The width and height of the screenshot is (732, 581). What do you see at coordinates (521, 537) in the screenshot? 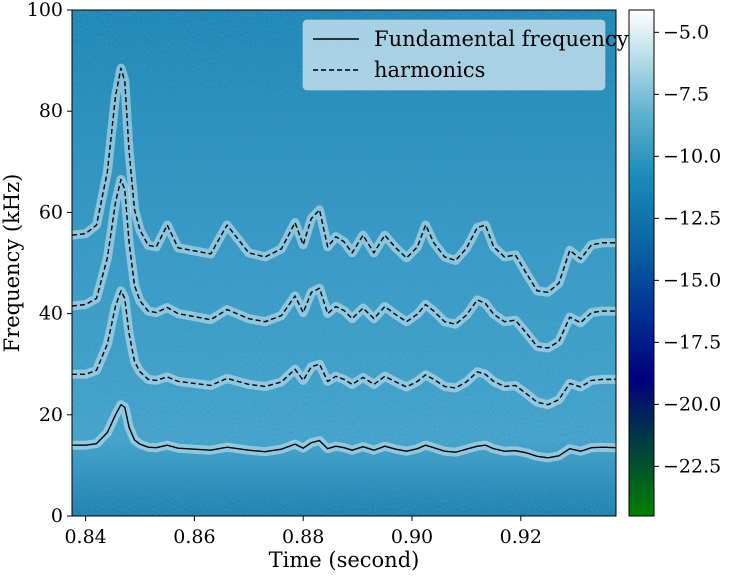
I see `x-tick-label: 0.92` at bounding box center [521, 537].